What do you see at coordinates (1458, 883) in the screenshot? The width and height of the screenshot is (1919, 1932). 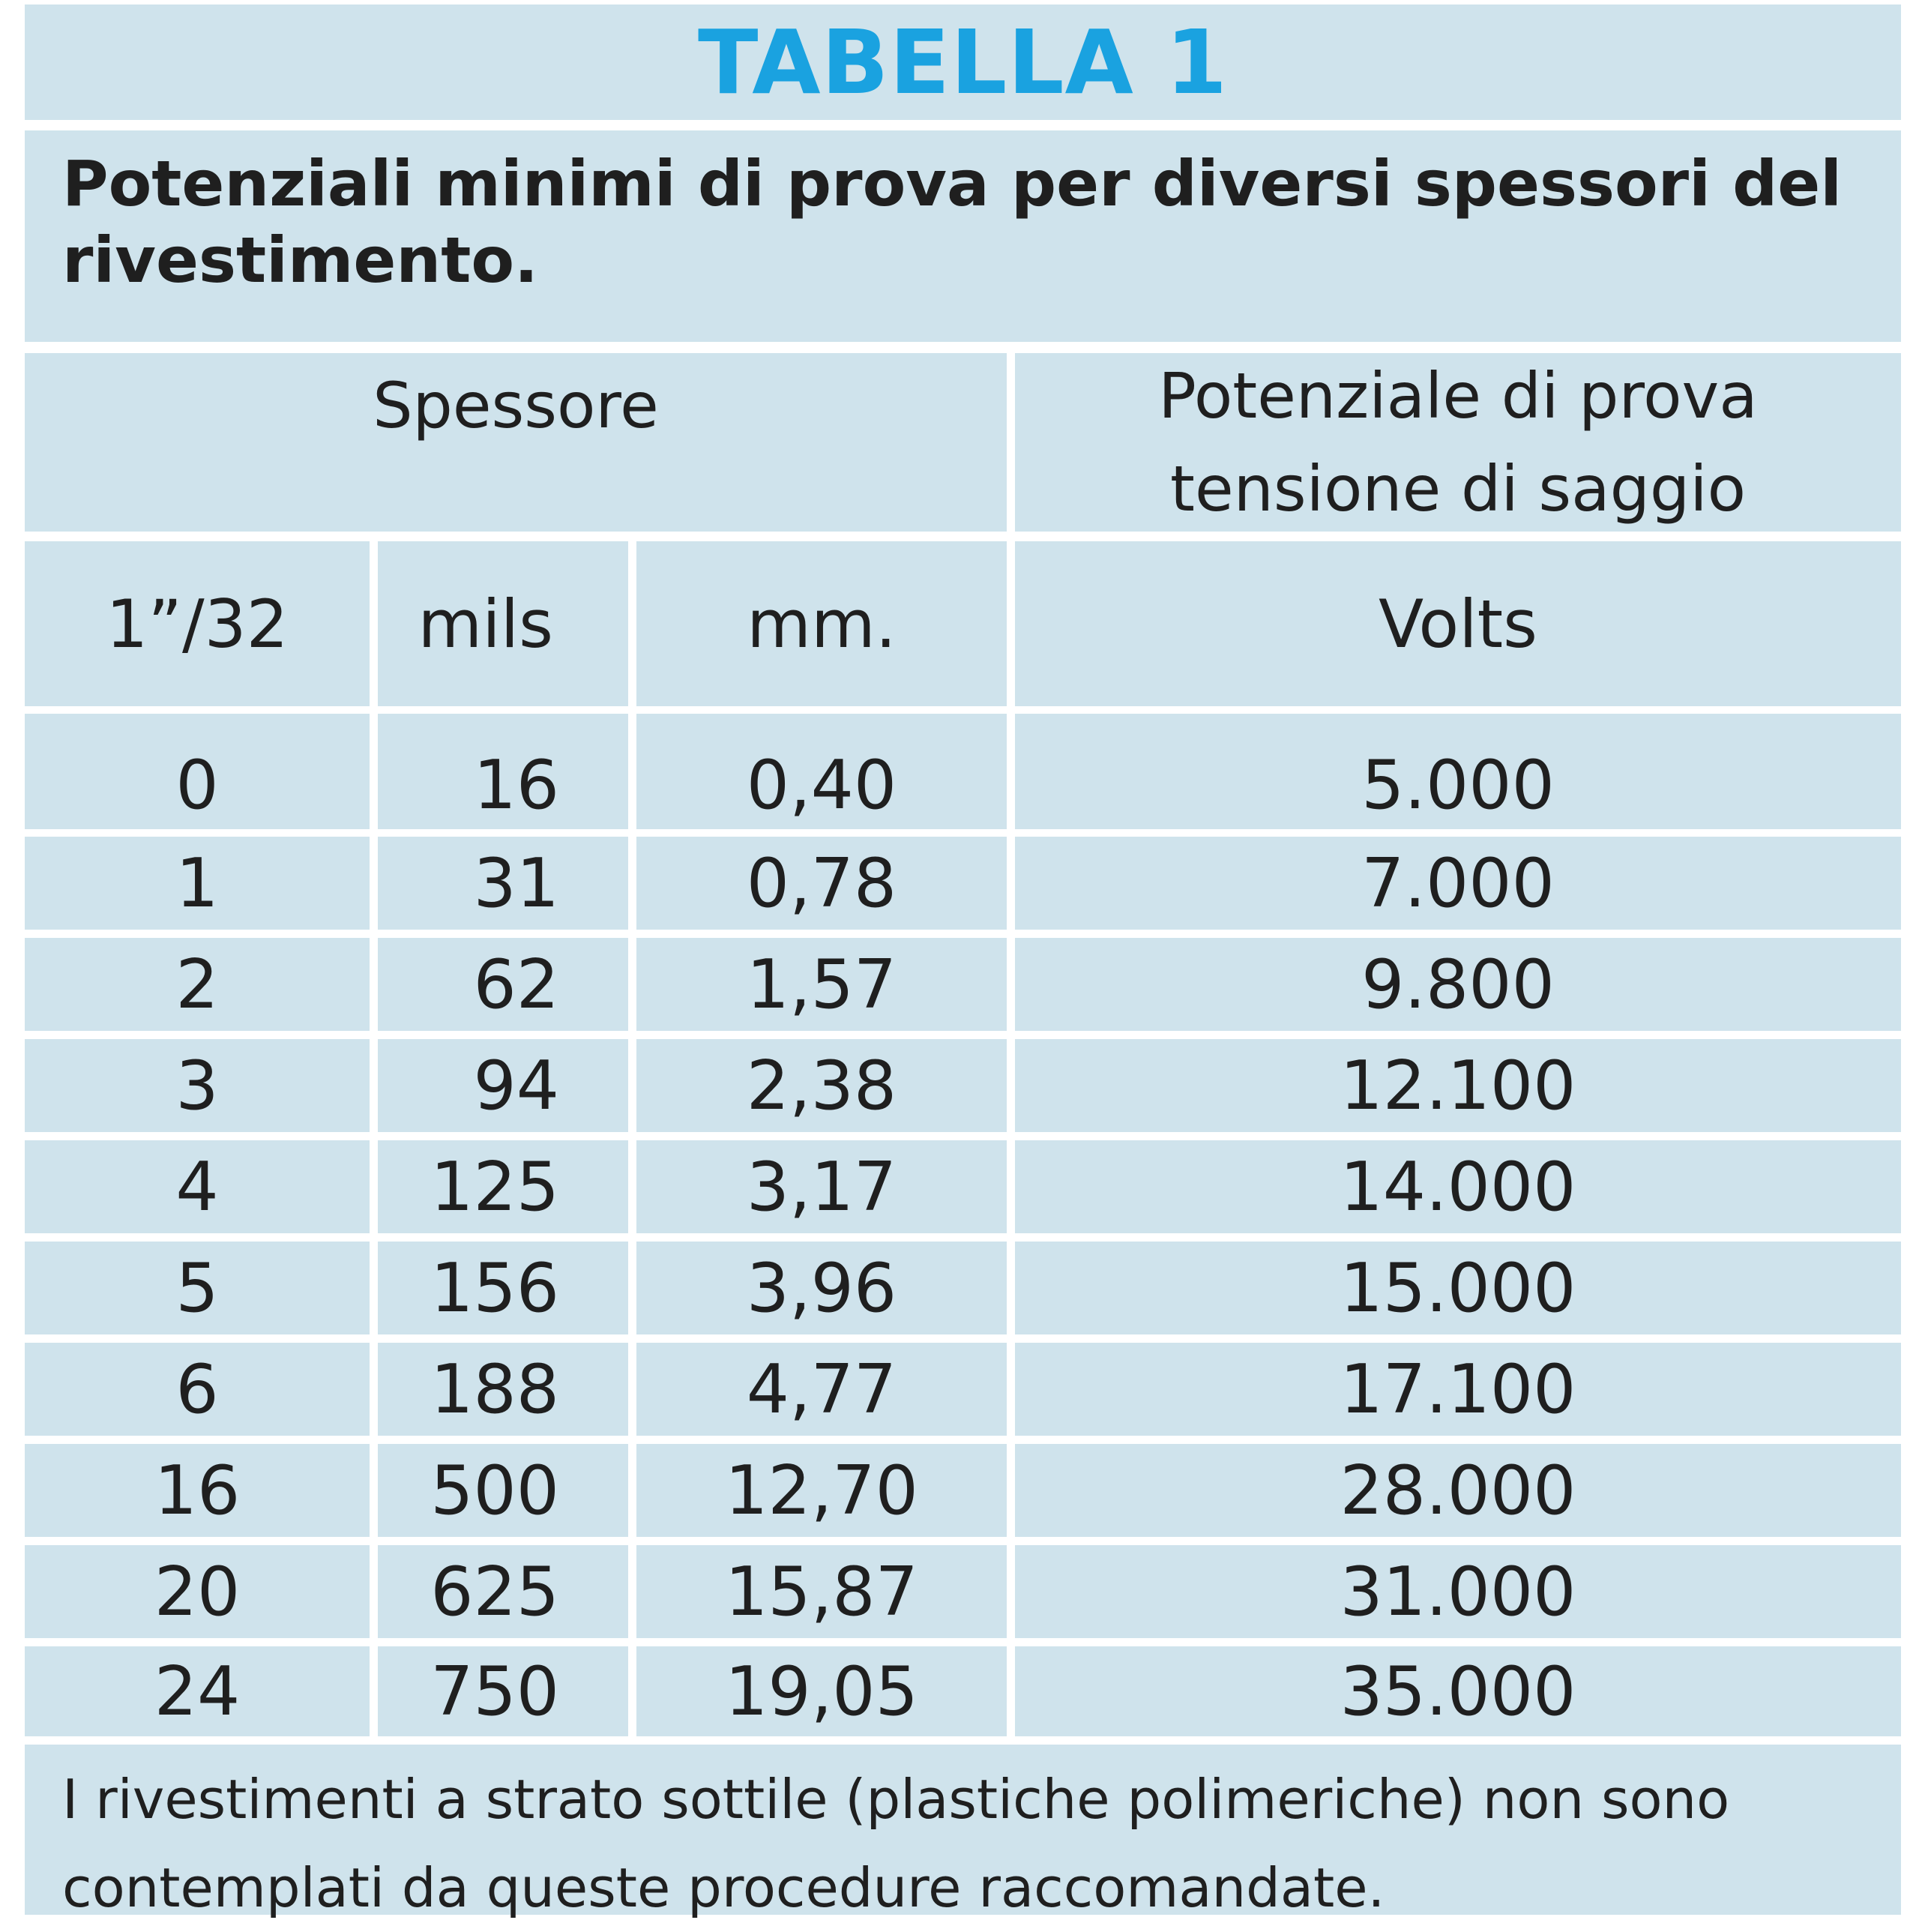 I see `table-cell-volts: 7.000` at bounding box center [1458, 883].